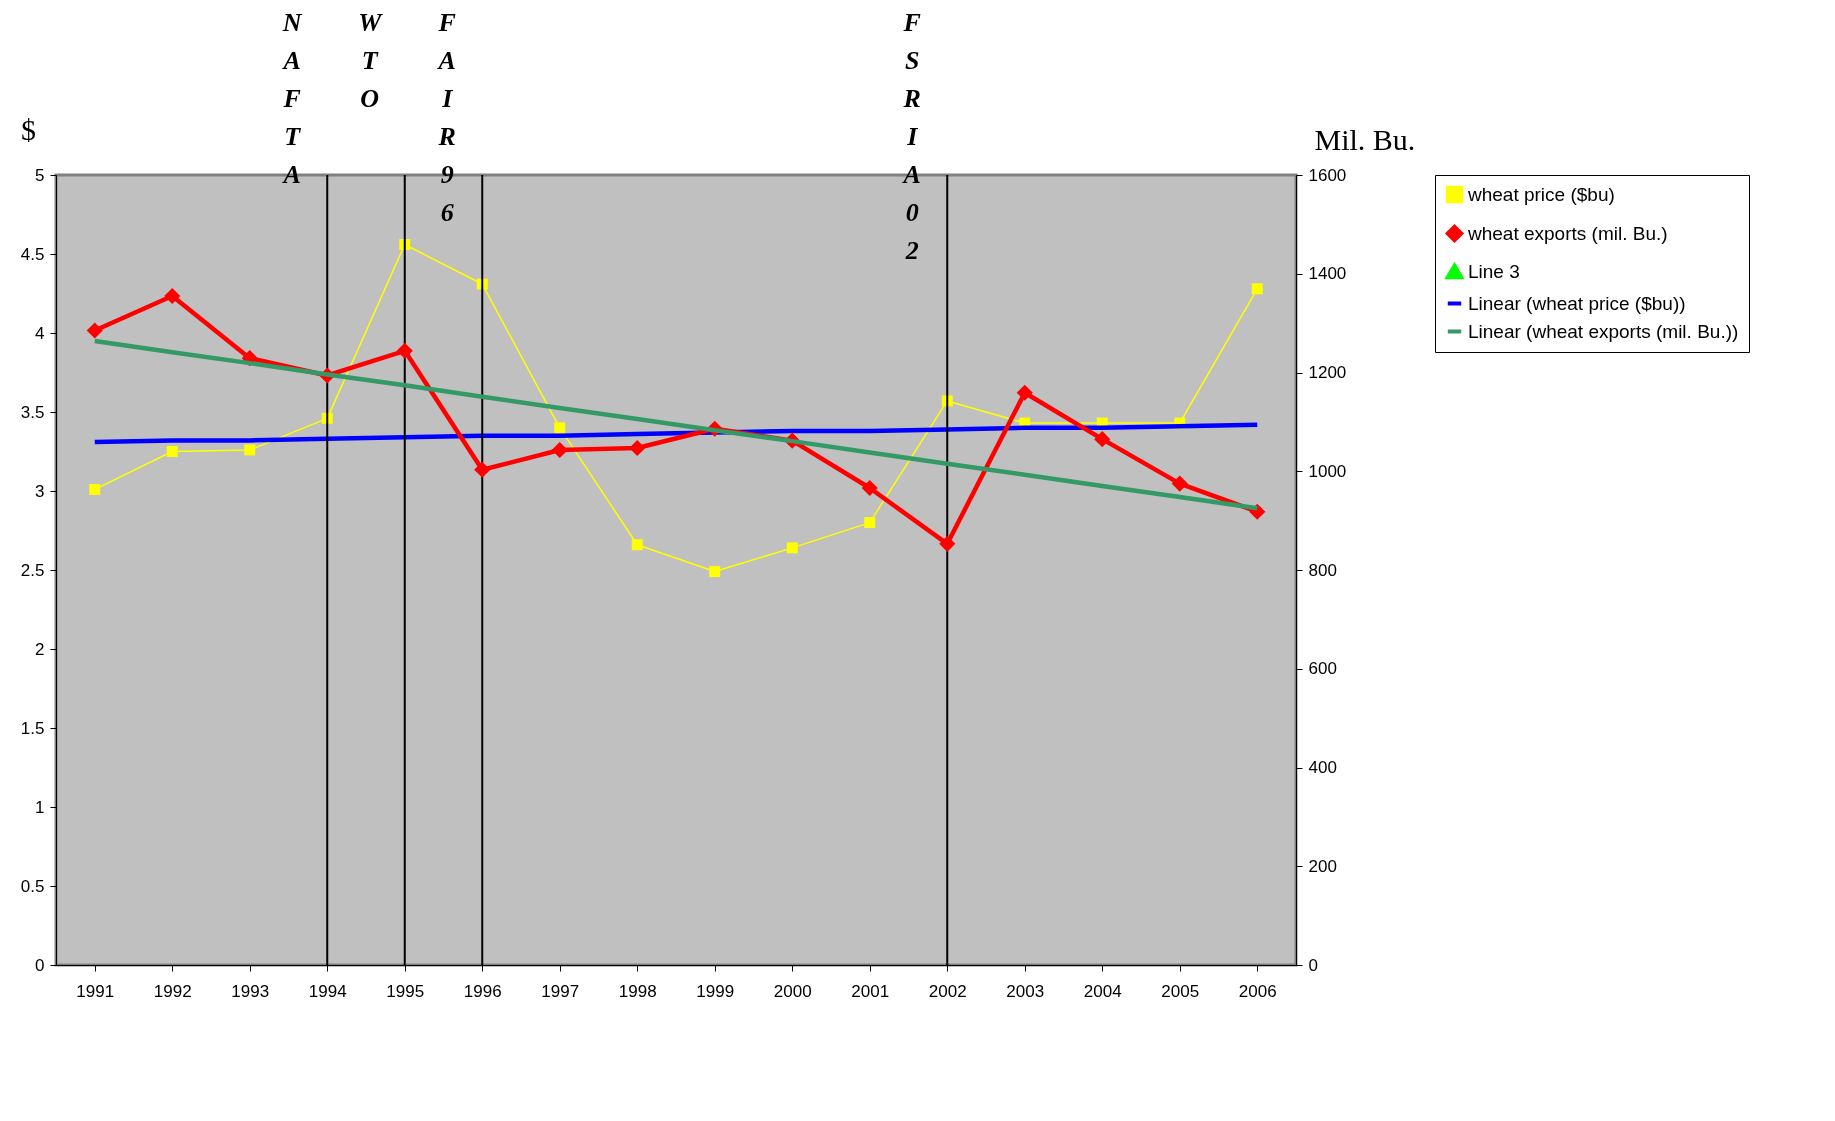 Image resolution: width=1835 pixels, height=1121 pixels. I want to click on x-tick-label: 1994, so click(327, 991).